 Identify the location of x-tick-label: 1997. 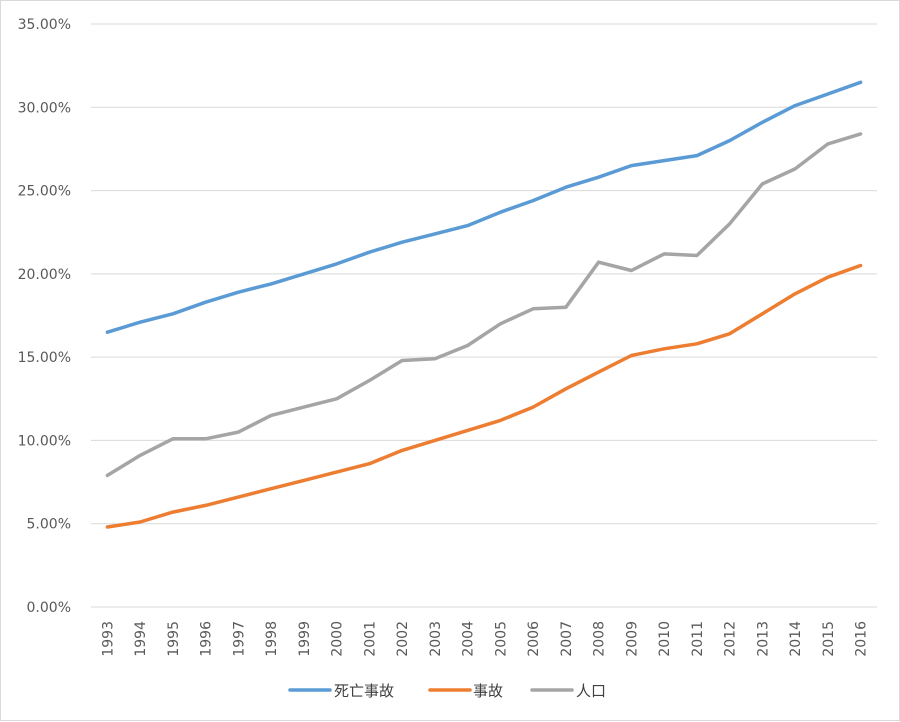
(239, 639).